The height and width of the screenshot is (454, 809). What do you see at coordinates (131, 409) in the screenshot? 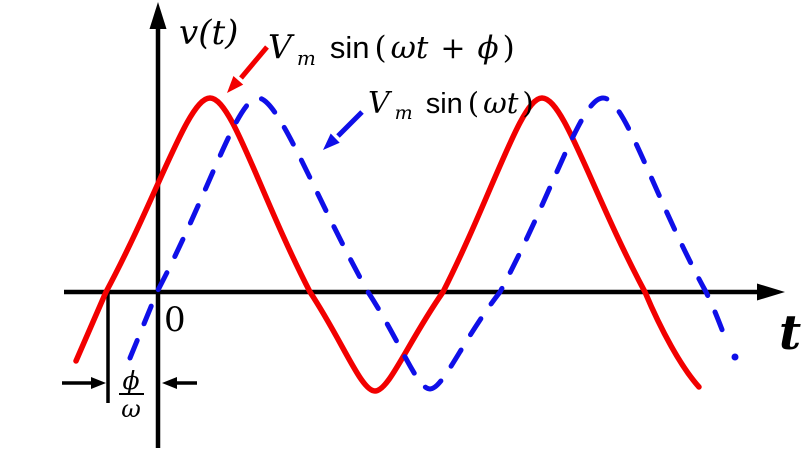
I see `phase-fraction-denominator: ω` at bounding box center [131, 409].